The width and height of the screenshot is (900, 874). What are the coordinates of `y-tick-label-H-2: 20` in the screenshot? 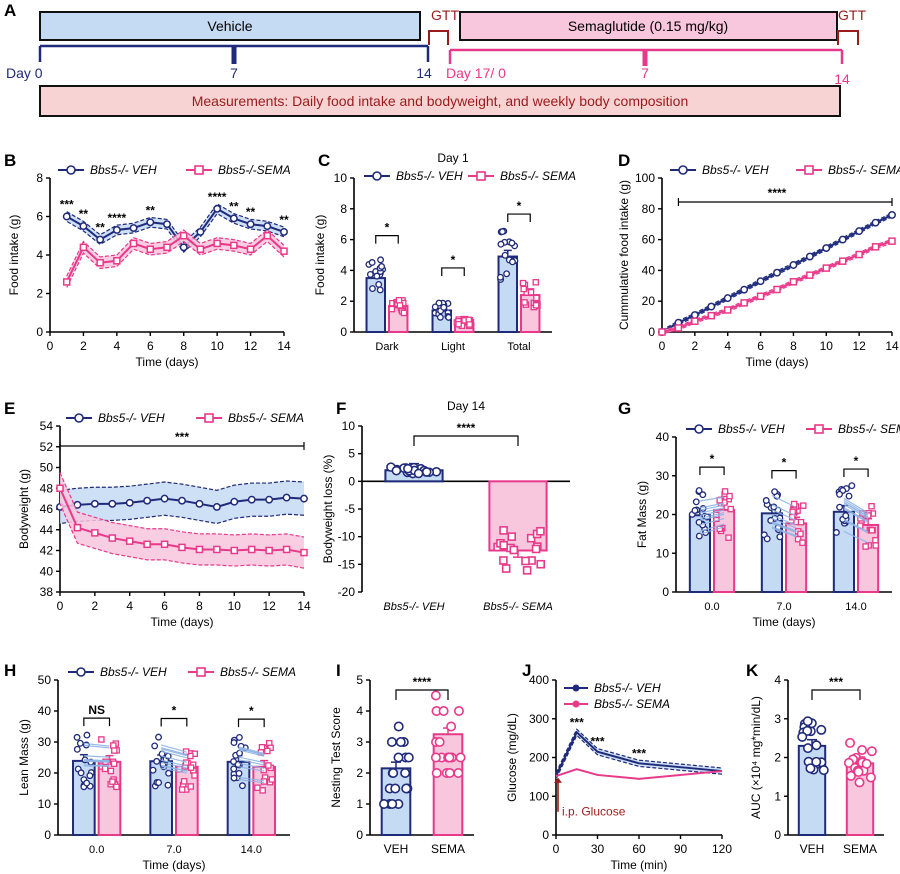 It's located at (45, 773).